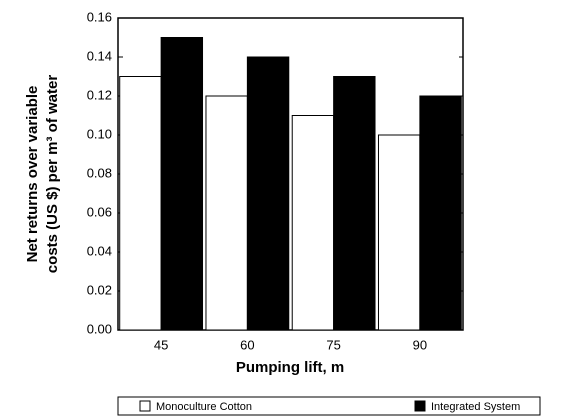  I want to click on y-axis-label: costs (US $) per m³ of water, so click(52, 174).